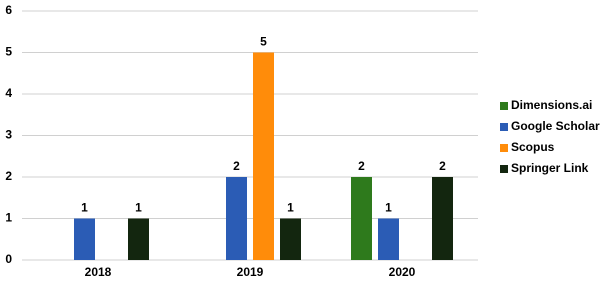 Image resolution: width=600 pixels, height=284 pixels. Describe the element at coordinates (8, 93) in the screenshot. I see `y-tick-label: 4` at that location.